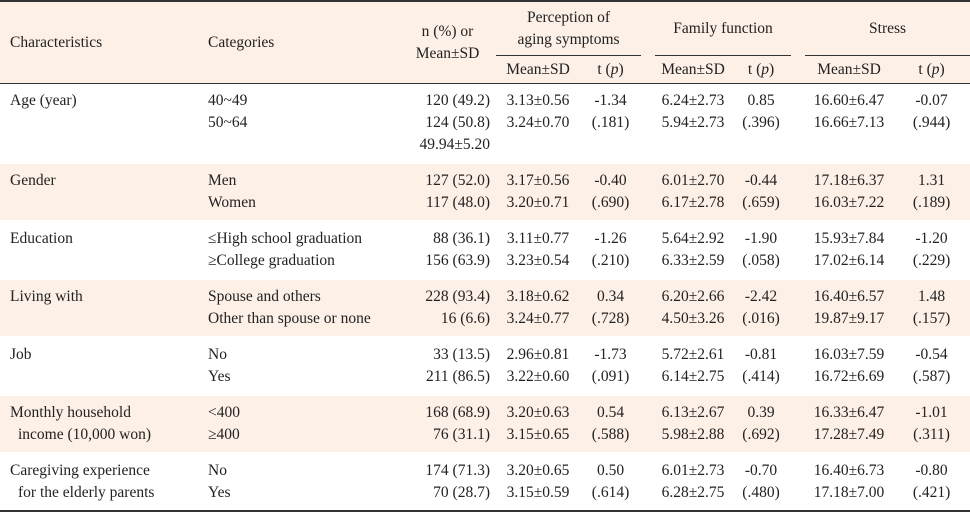  I want to click on perception-mean: 3.24±0.77, so click(538, 318).